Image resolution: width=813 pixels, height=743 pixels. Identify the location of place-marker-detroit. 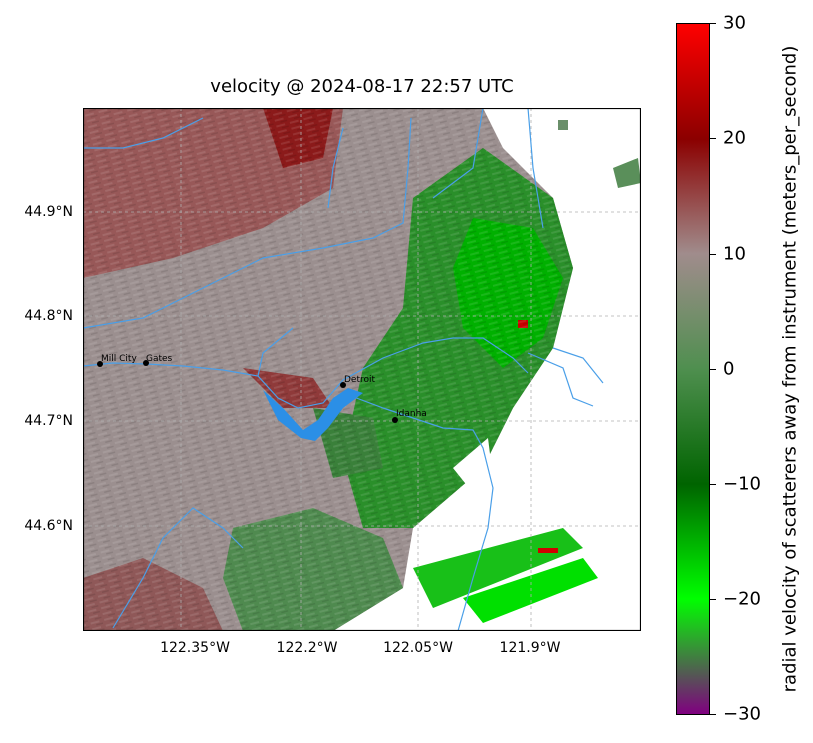
(343, 385).